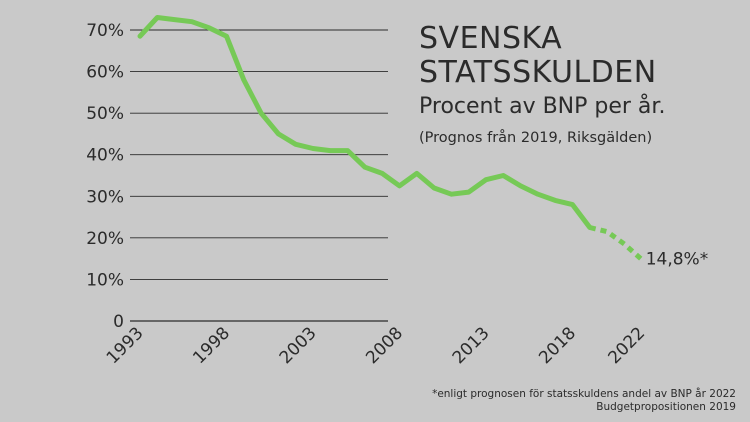 Image resolution: width=750 pixels, height=422 pixels. What do you see at coordinates (384, 345) in the screenshot?
I see `x-tick-label: 2008` at bounding box center [384, 345].